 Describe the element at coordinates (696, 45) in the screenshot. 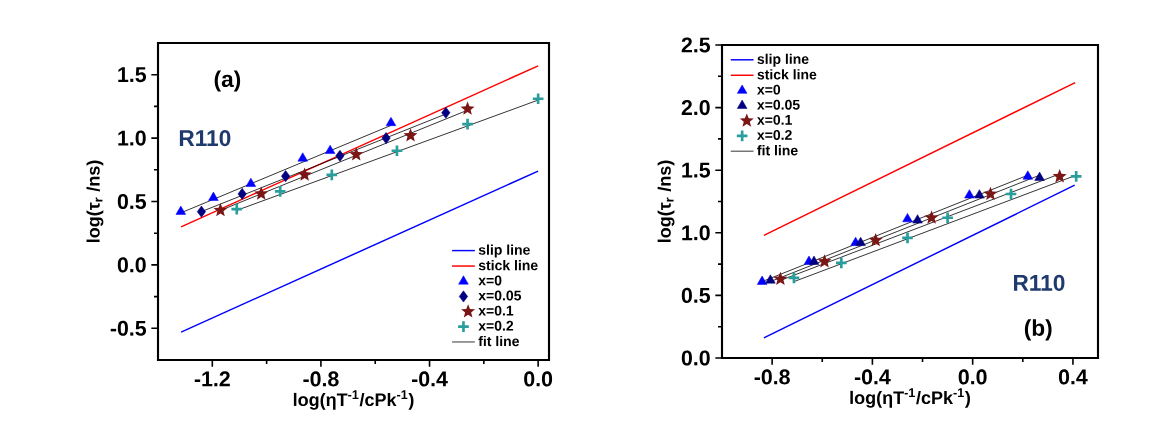

I see `y-tick-label: 2.5` at that location.